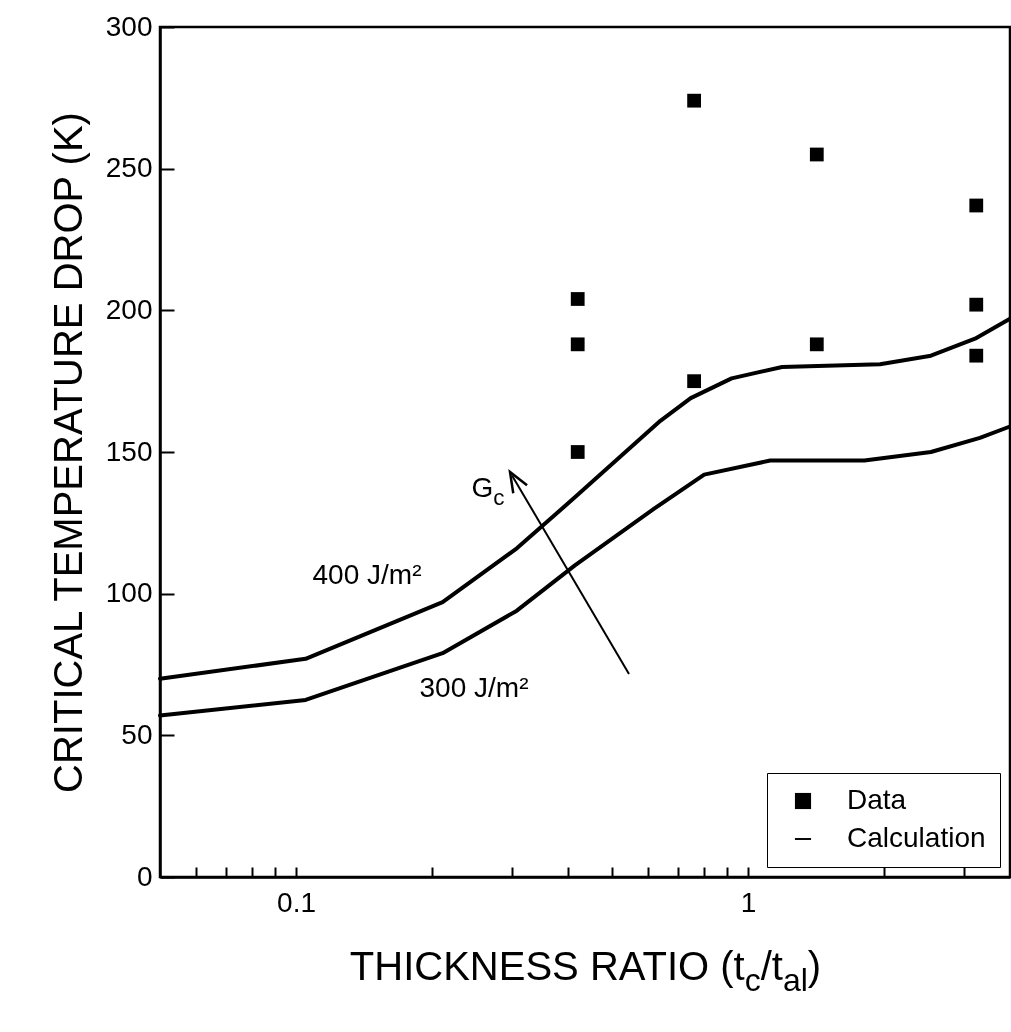 The image size is (1011, 1032). What do you see at coordinates (129, 309) in the screenshot?
I see `y-tick-label: 200` at bounding box center [129, 309].